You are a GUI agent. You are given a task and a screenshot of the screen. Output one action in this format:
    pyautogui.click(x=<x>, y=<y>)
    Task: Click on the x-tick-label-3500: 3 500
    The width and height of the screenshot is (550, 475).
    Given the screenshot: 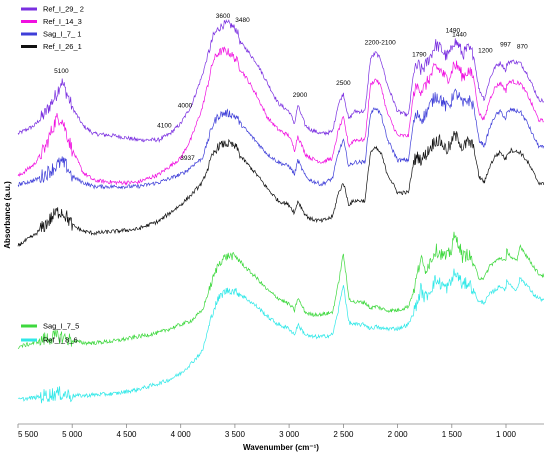 What is the action you would take?
    pyautogui.click(x=235, y=434)
    